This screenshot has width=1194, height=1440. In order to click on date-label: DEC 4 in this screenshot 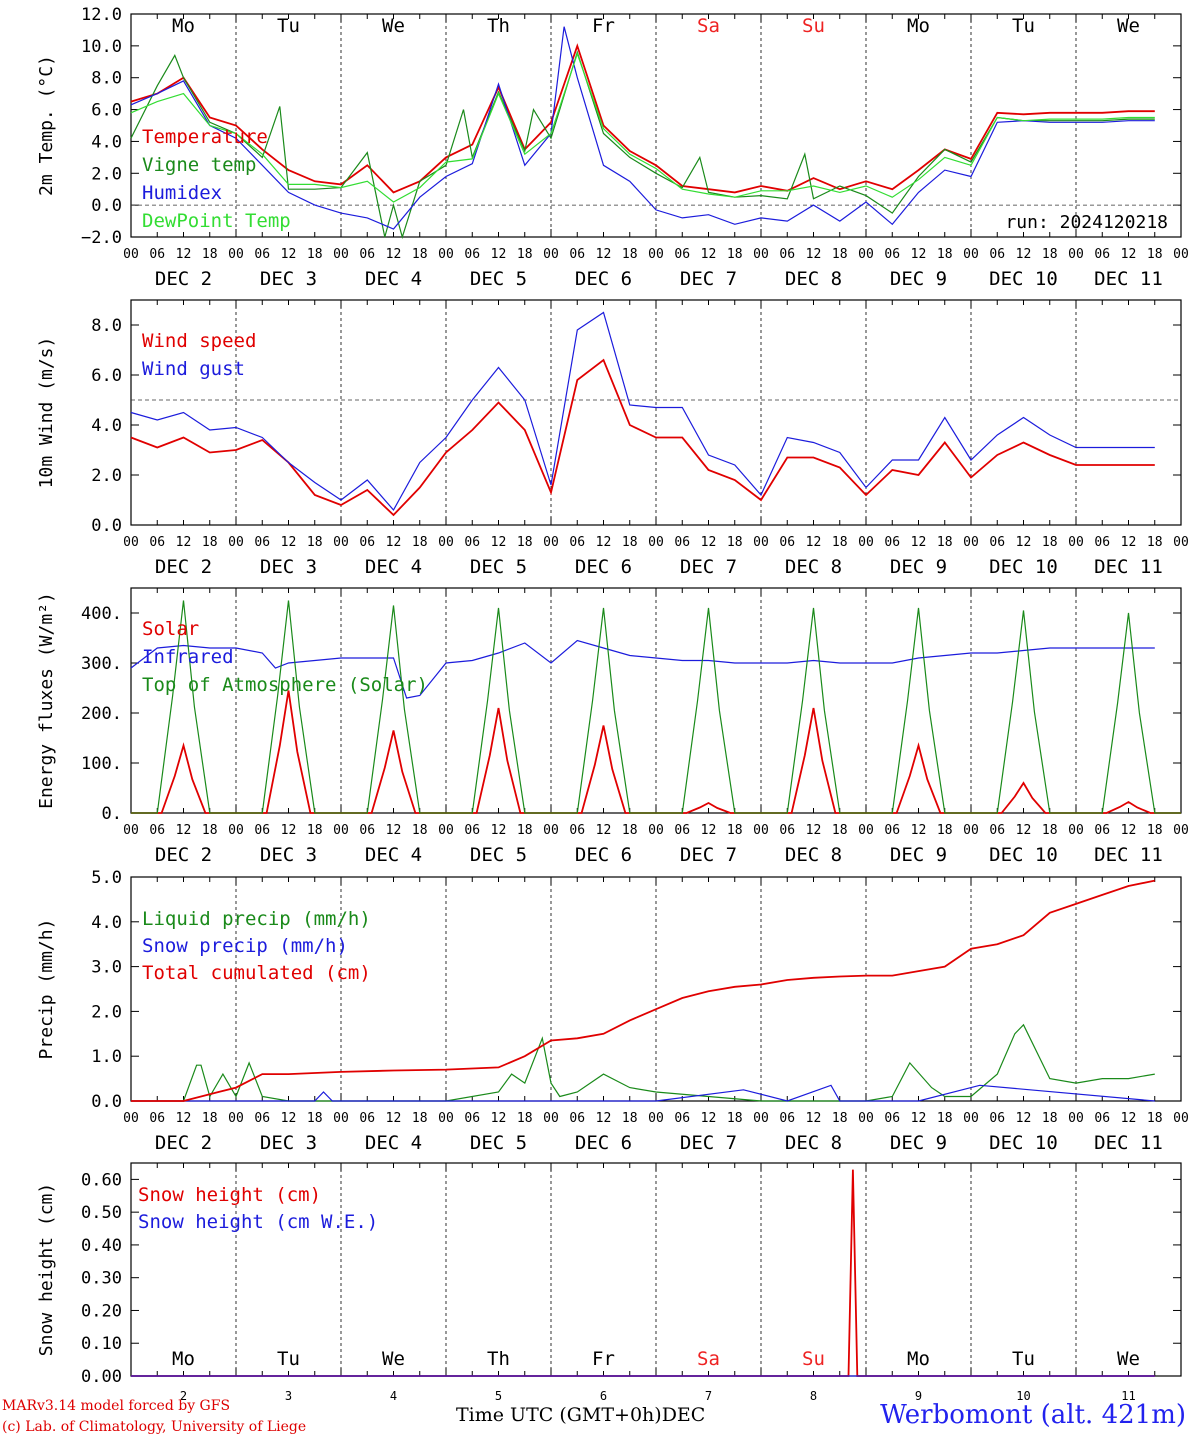, I will do `click(393, 279)`.